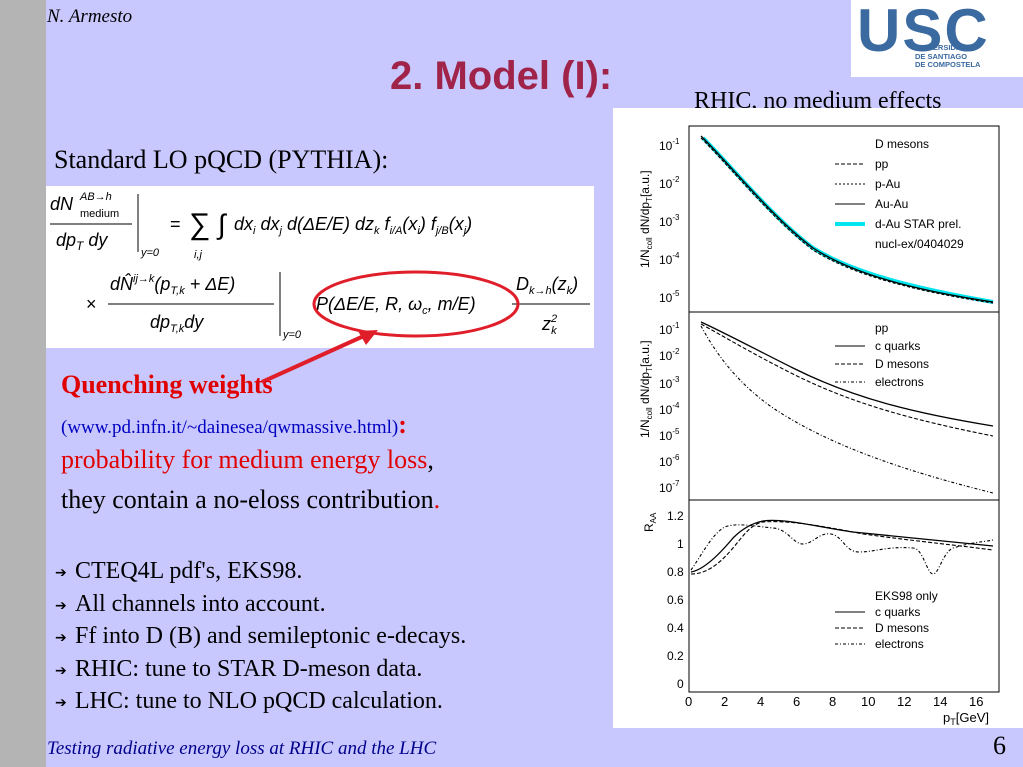 This screenshot has width=1023, height=767. I want to click on svg-text: d-Au STAR prel., so click(918, 224).